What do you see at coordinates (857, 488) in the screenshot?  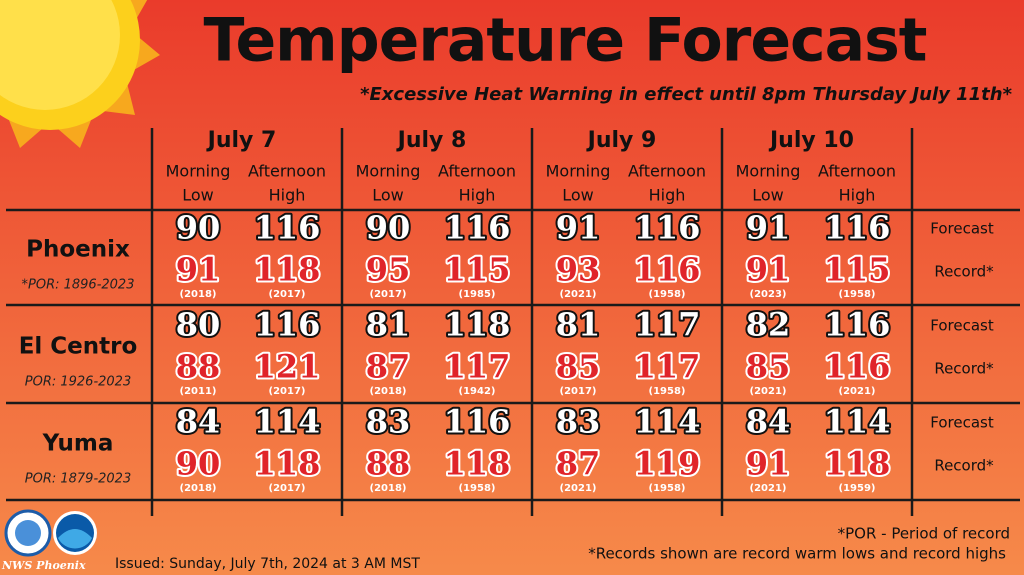 I see `record-year: (1959)` at bounding box center [857, 488].